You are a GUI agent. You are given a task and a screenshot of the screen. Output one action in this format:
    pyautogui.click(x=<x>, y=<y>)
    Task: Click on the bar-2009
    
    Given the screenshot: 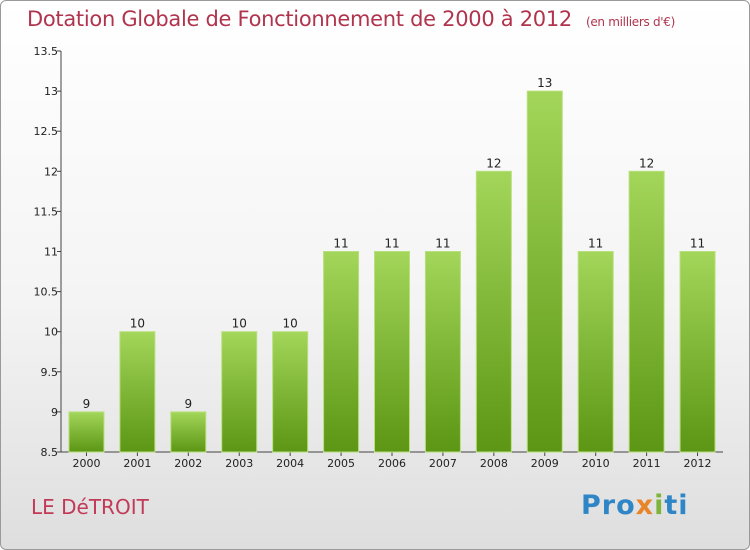 What is the action you would take?
    pyautogui.click(x=544, y=271)
    